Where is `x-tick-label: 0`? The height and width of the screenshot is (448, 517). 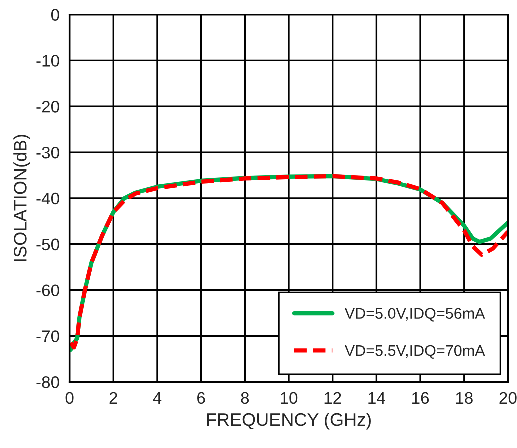 x-tick-label: 0 is located at coordinates (70, 398).